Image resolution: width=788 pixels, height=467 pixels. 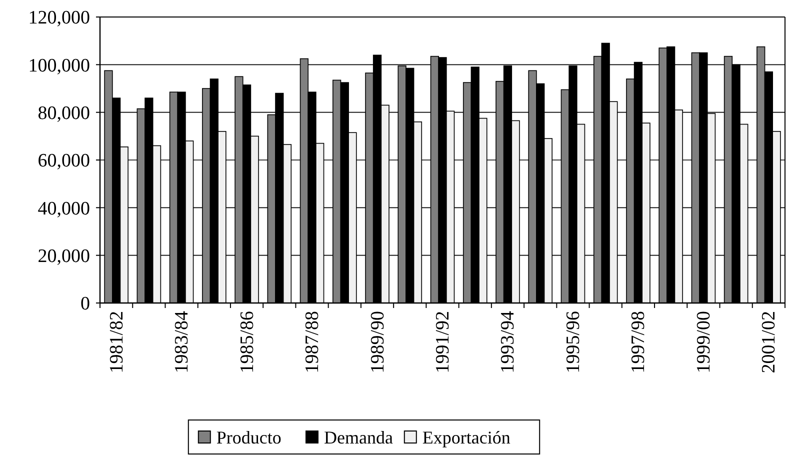 What do you see at coordinates (508, 342) in the screenshot?
I see `x-tick-label: 1993/94` at bounding box center [508, 342].